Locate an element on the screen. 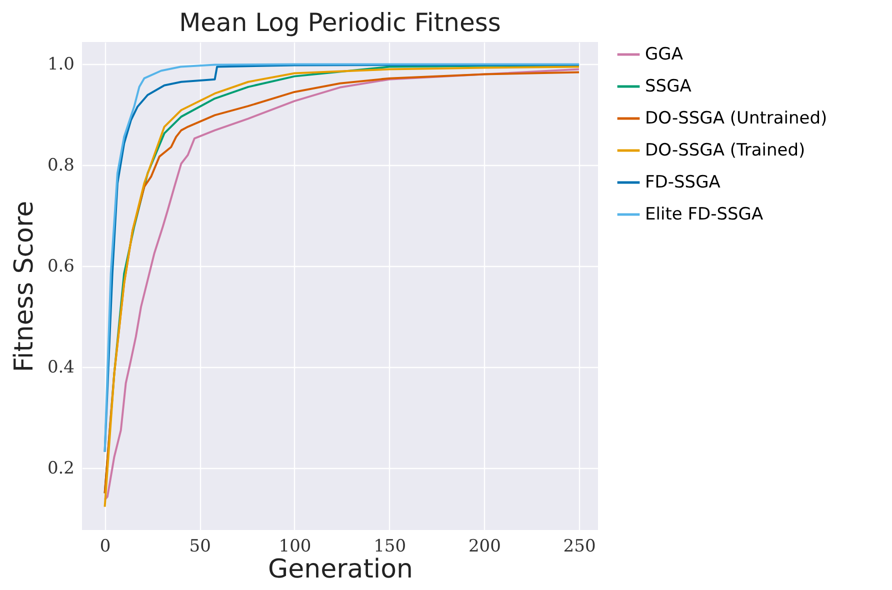 The height and width of the screenshot is (590, 892). legend-label: FD-SSGA is located at coordinates (683, 182).